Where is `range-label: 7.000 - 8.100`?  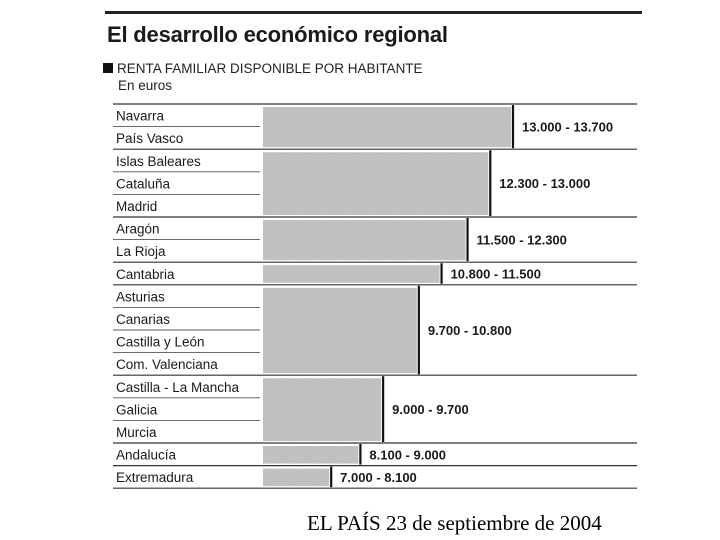 range-label: 7.000 - 8.100 is located at coordinates (378, 477).